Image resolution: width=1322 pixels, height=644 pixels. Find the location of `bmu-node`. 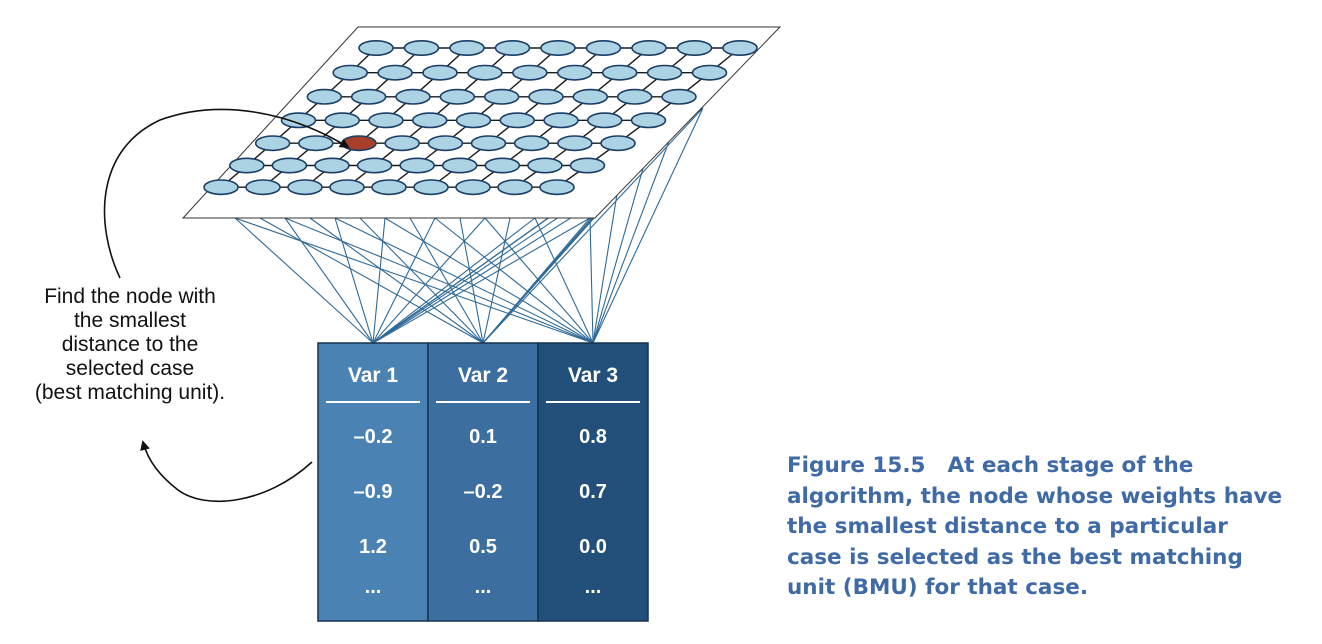

bmu-node is located at coordinates (359, 143).